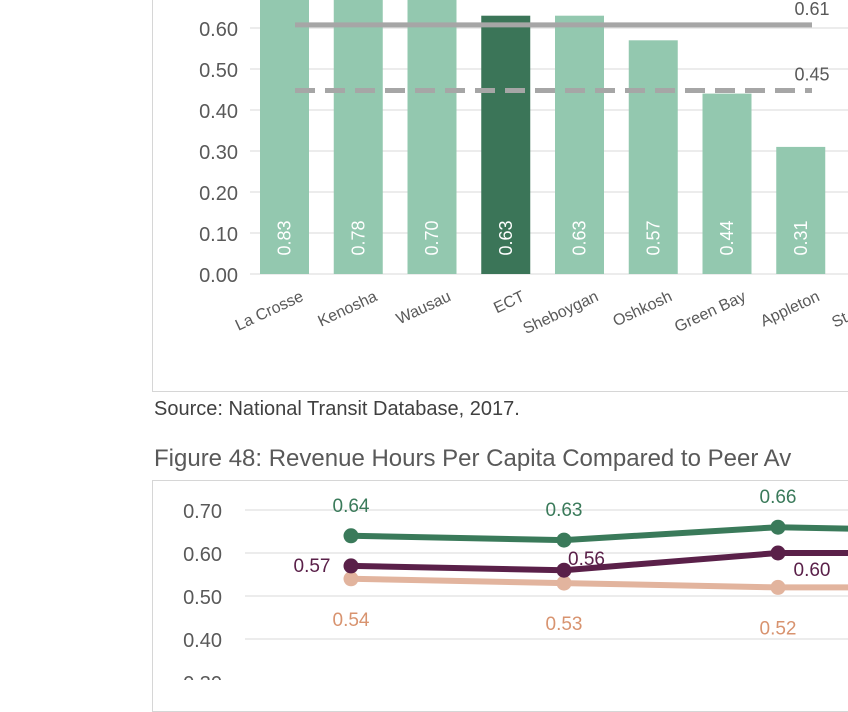  I want to click on series-line-purple, so click(599, 562).